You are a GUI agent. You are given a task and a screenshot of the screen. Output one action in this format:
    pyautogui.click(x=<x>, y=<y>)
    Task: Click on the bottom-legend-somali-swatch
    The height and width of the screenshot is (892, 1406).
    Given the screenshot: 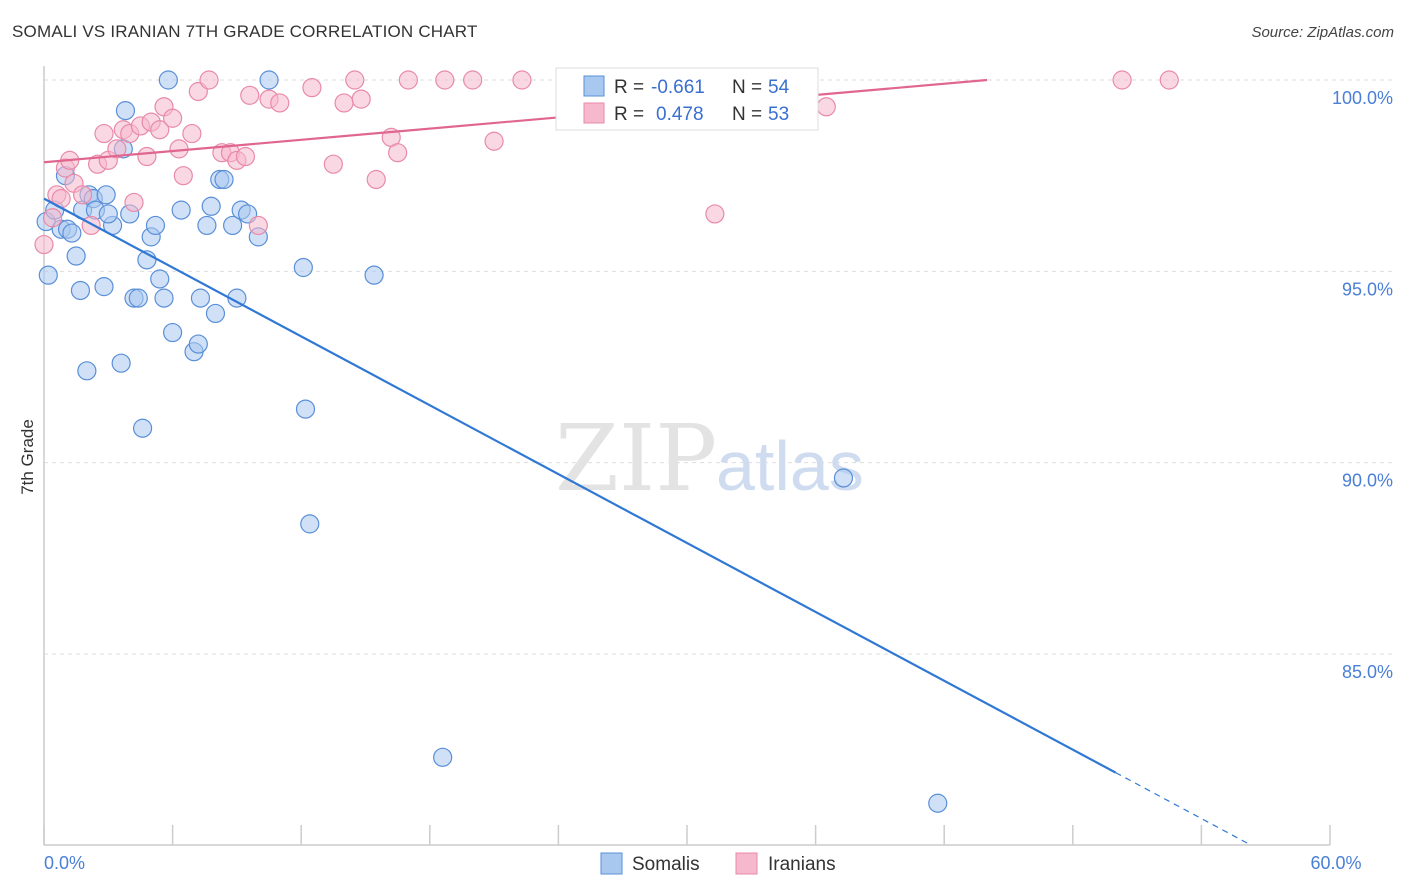 What is the action you would take?
    pyautogui.click(x=611, y=863)
    